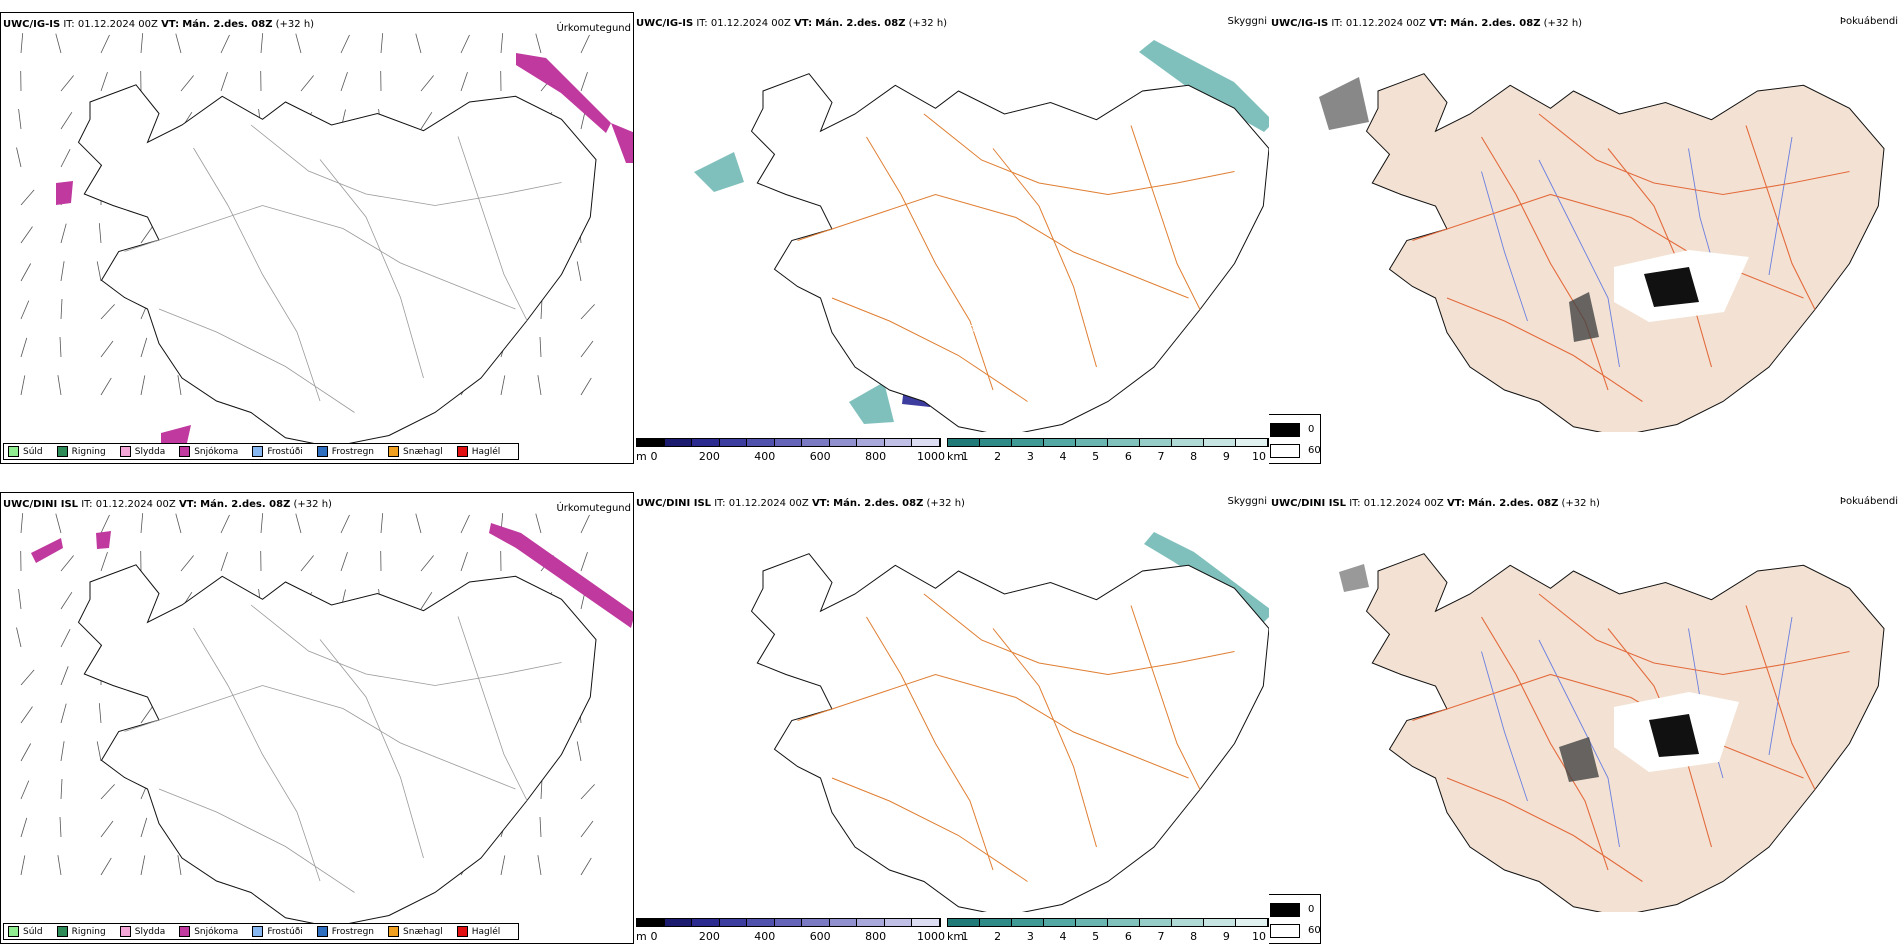  Describe the element at coordinates (478, 931) in the screenshot. I see `legend-item: Haglél` at that location.